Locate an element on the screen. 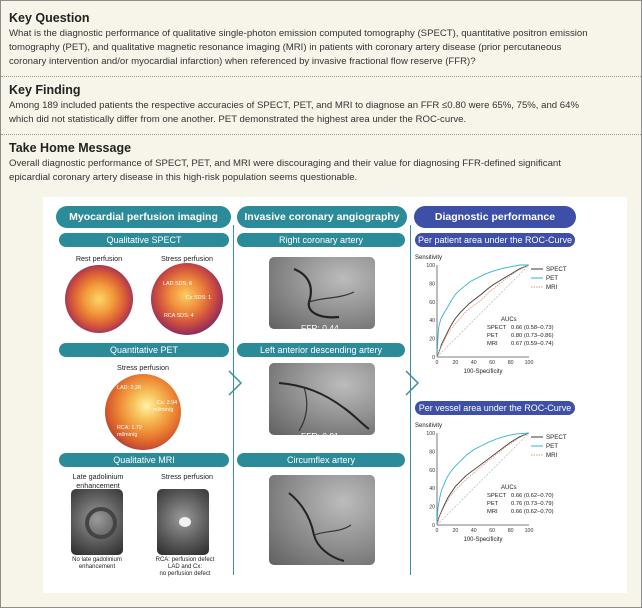 This screenshot has width=642, height=608. spect-rest-polar-map is located at coordinates (99, 299).